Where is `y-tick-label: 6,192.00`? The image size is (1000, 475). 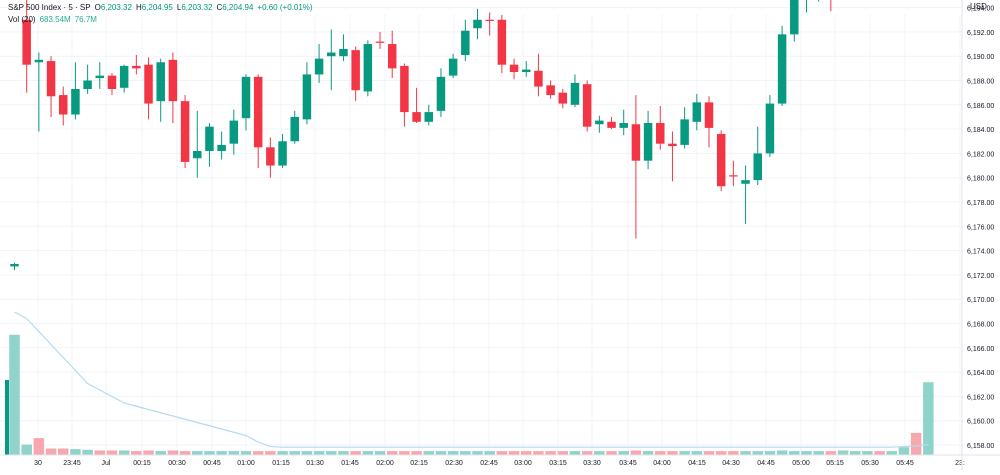 y-tick-label: 6,192.00 is located at coordinates (980, 33).